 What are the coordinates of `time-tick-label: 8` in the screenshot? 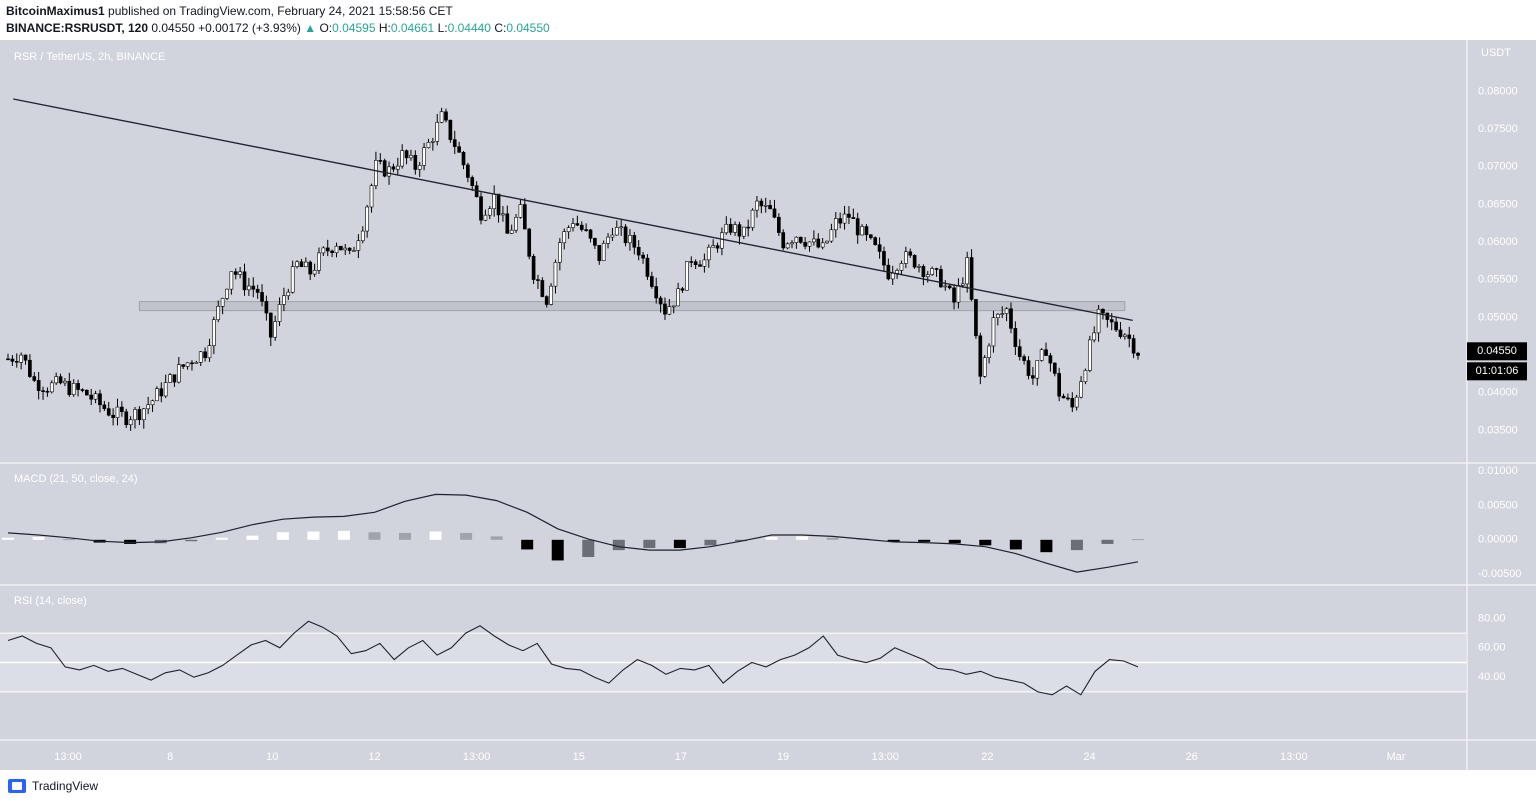 It's located at (170, 757).